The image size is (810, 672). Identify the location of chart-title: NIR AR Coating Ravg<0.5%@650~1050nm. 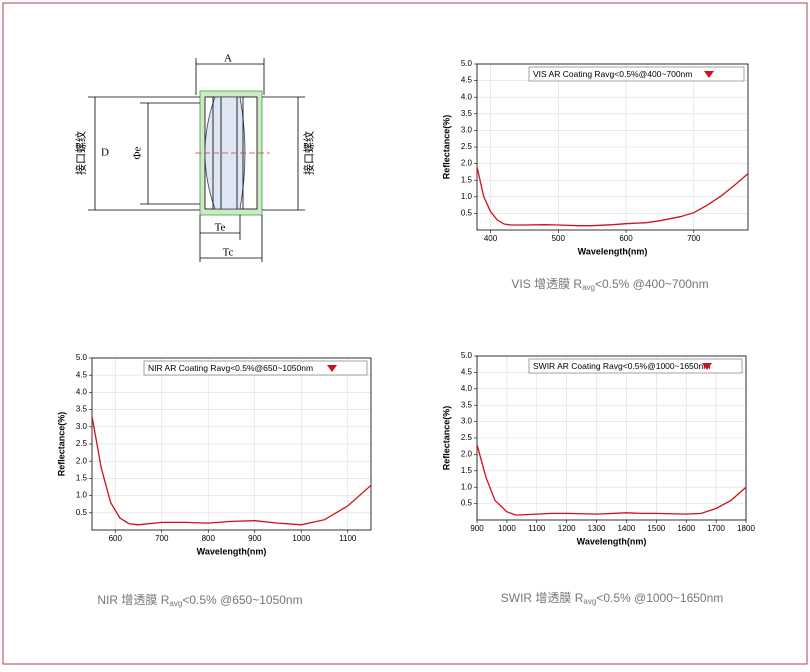
(230, 368).